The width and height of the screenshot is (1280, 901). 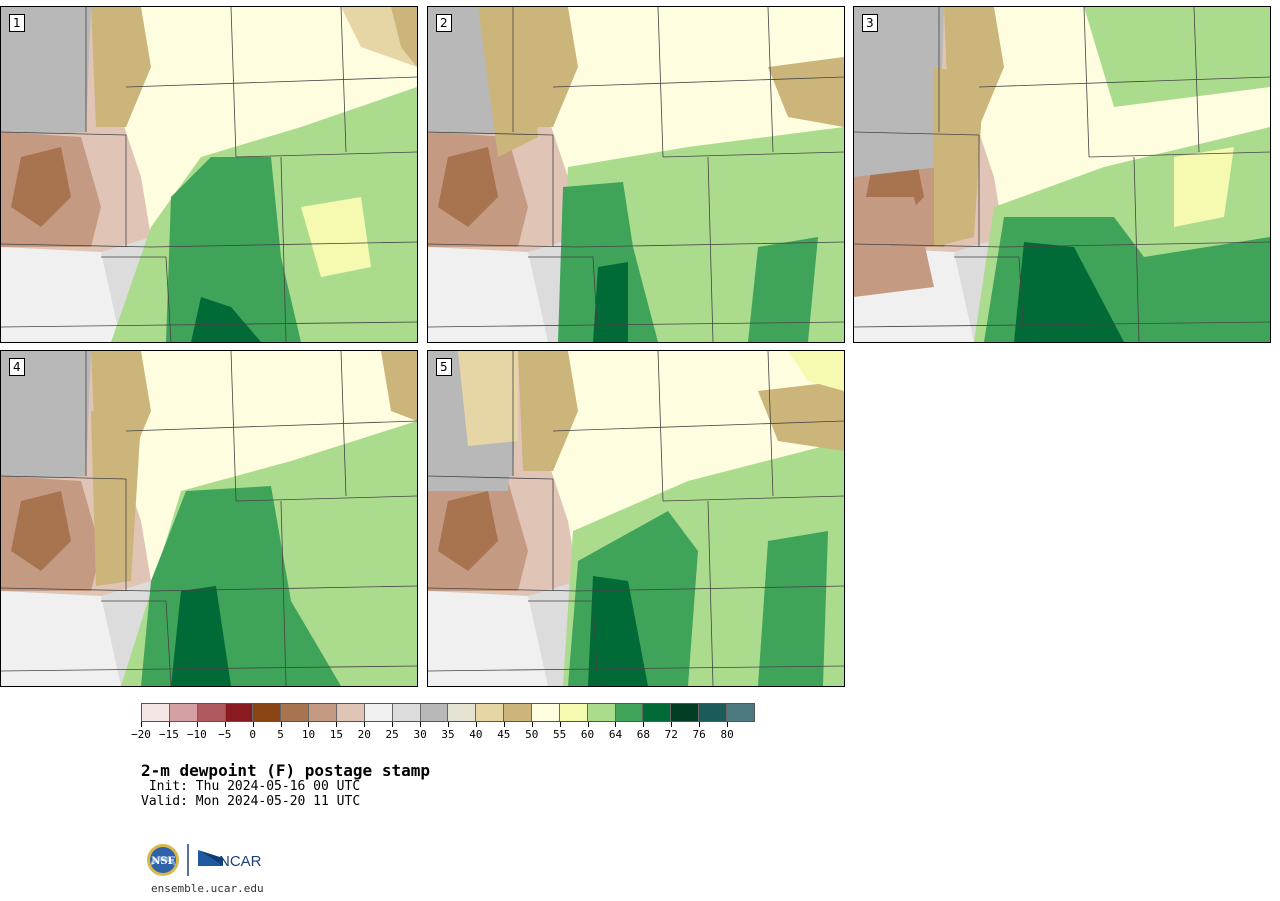 I want to click on terrain-plains-edge, so click(x=548, y=411).